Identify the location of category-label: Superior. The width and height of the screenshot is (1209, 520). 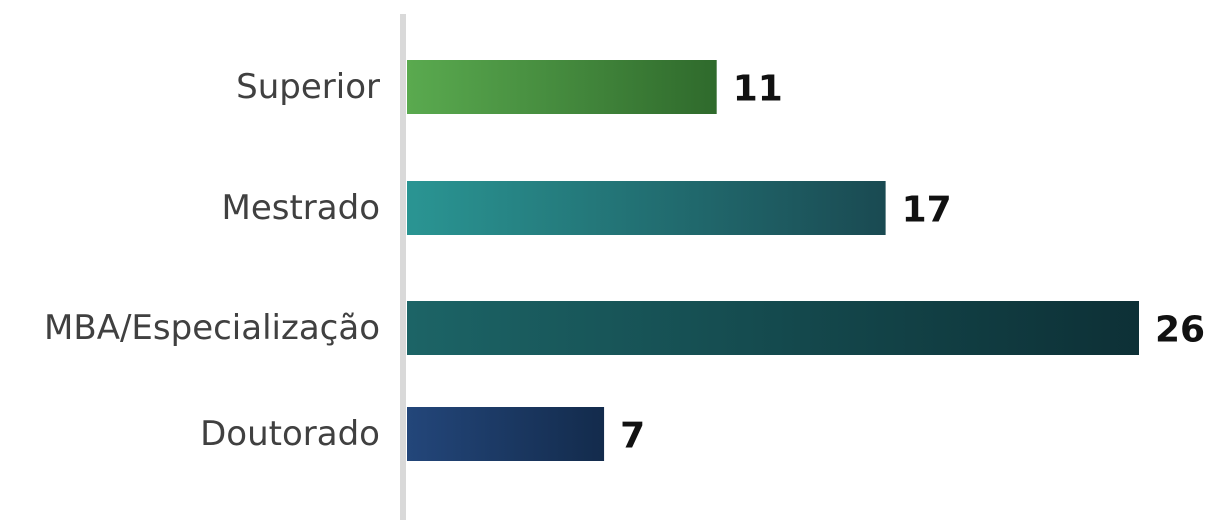
(308, 87).